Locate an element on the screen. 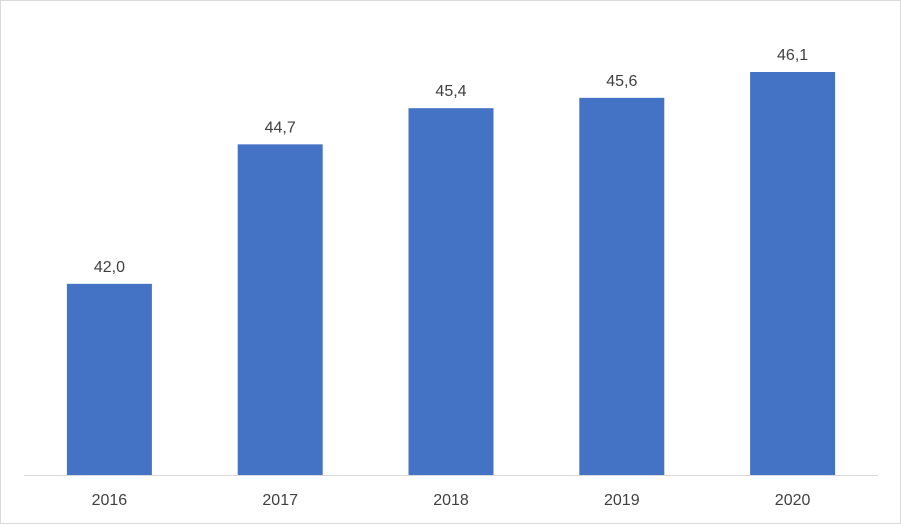 The image size is (901, 525). x-tick-label-2018: 2018 is located at coordinates (451, 500).